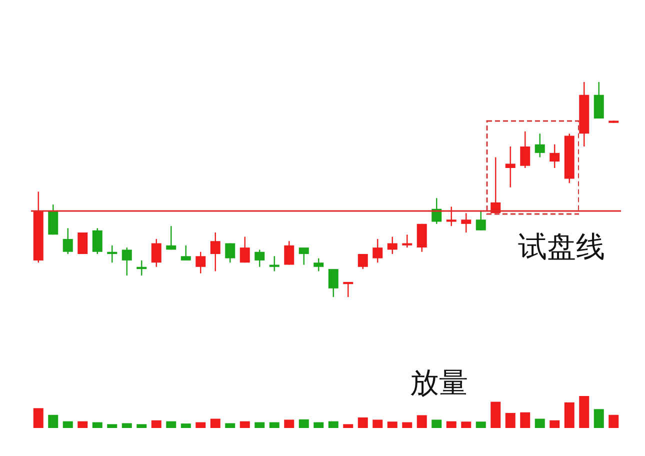  Describe the element at coordinates (439, 383) in the screenshot. I see `annotation: 放量` at that location.